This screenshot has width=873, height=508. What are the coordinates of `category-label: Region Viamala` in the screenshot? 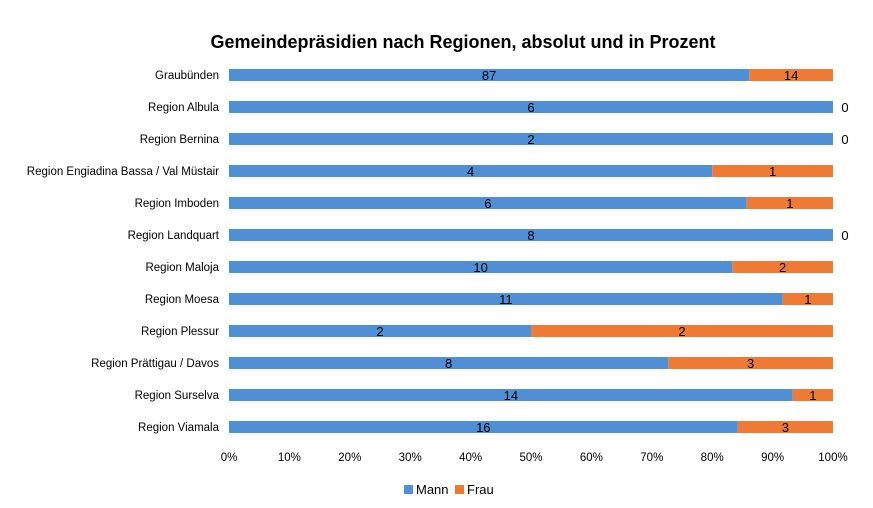 It's located at (179, 428).